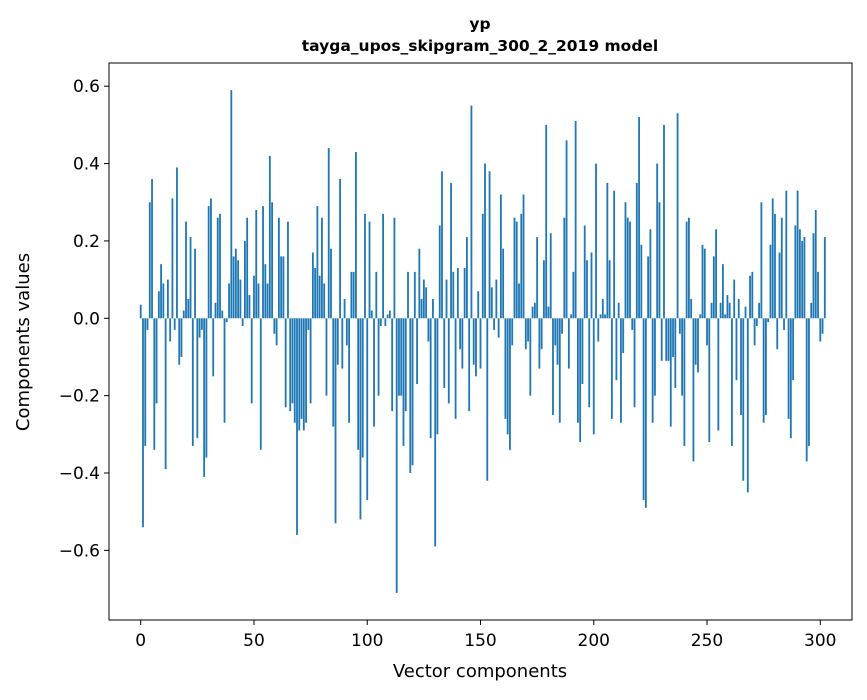  I want to click on y-tick-label: −0.6, so click(79, 551).